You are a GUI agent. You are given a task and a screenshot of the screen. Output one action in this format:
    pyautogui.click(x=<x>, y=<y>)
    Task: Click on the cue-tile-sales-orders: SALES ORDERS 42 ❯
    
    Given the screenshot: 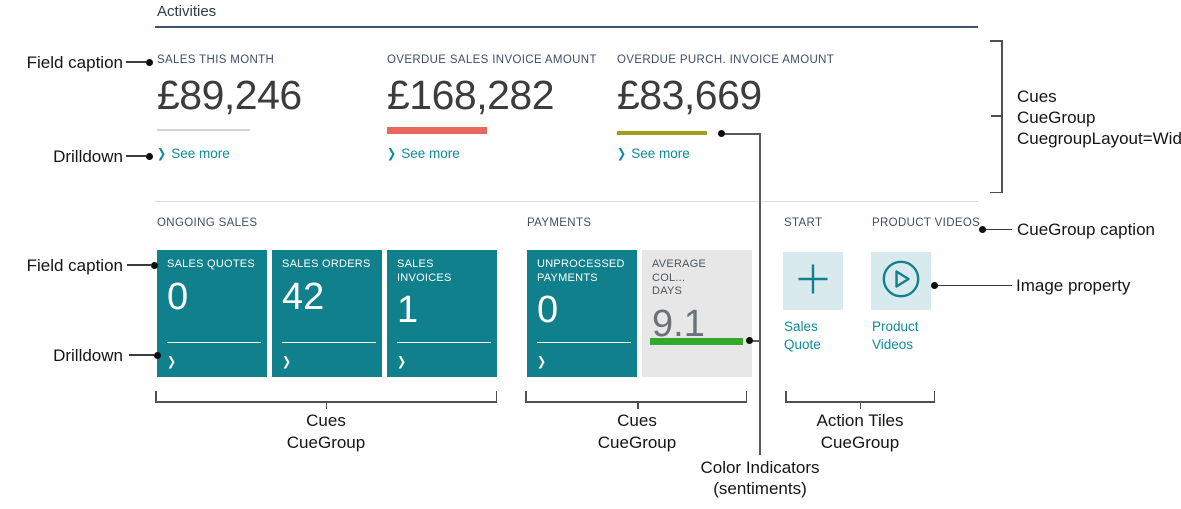 What is the action you would take?
    pyautogui.click(x=327, y=313)
    